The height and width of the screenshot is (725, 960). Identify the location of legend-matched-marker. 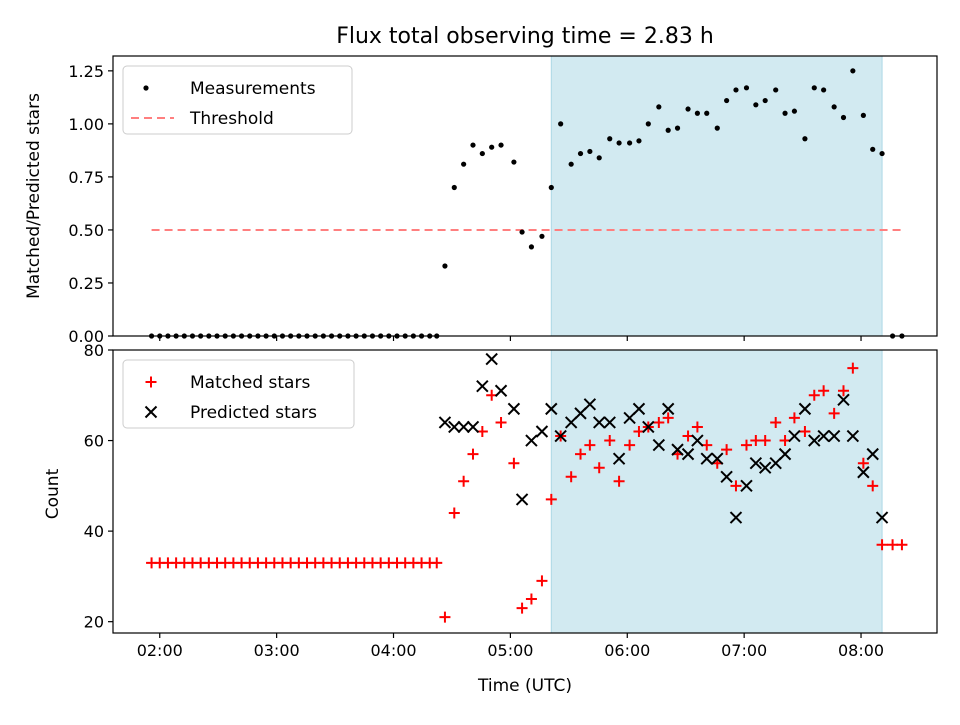
(151, 382).